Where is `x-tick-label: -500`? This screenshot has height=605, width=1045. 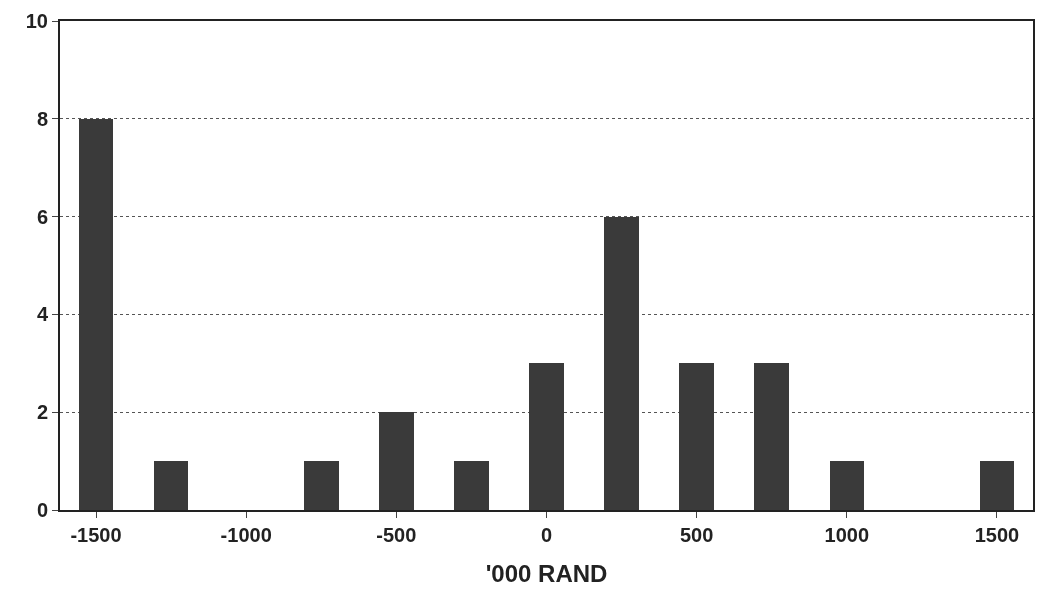 x-tick-label: -500 is located at coordinates (396, 535).